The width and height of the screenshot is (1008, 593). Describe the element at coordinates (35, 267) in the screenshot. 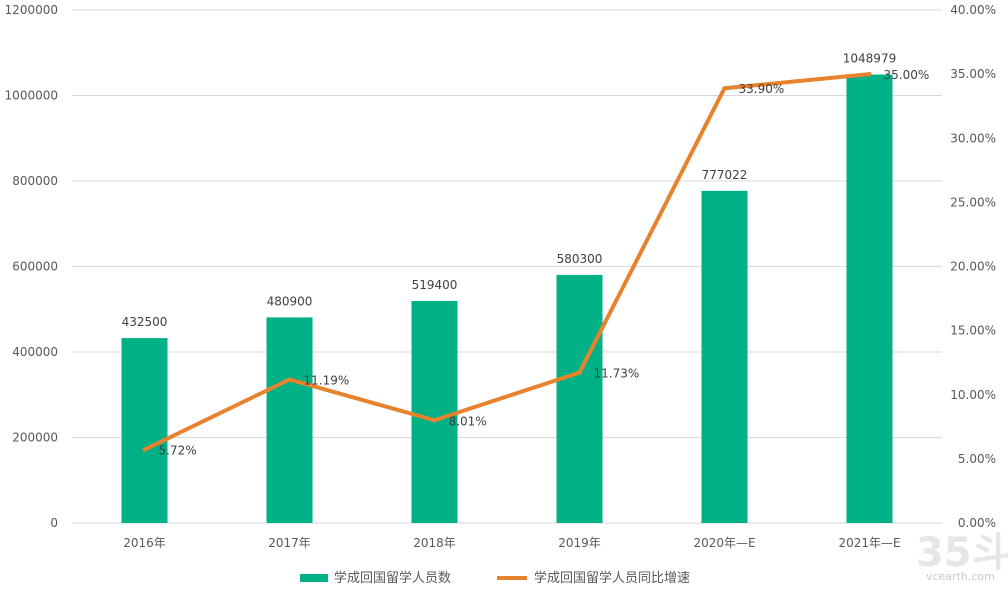

I see `left-tick-label: 600000` at that location.